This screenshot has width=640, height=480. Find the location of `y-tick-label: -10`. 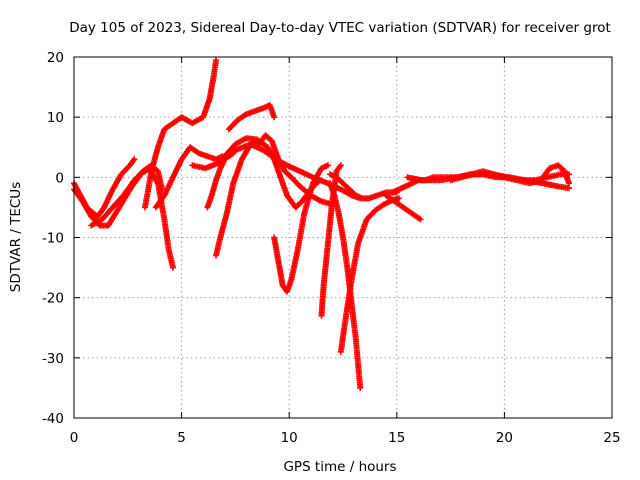

y-tick-label: -10 is located at coordinates (53, 239).